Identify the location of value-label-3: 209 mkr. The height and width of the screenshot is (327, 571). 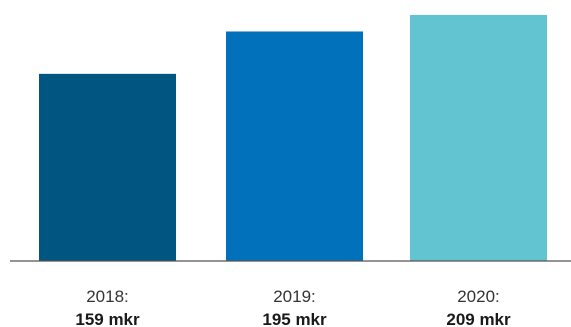
(478, 318).